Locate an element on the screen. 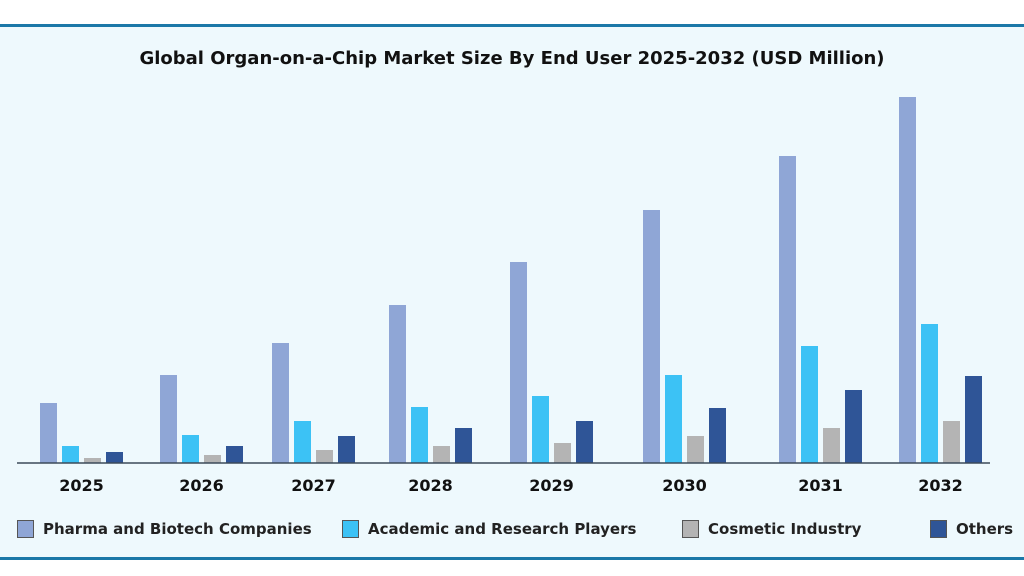 The image size is (1024, 576). x-tick-label: 2027 is located at coordinates (313, 485).